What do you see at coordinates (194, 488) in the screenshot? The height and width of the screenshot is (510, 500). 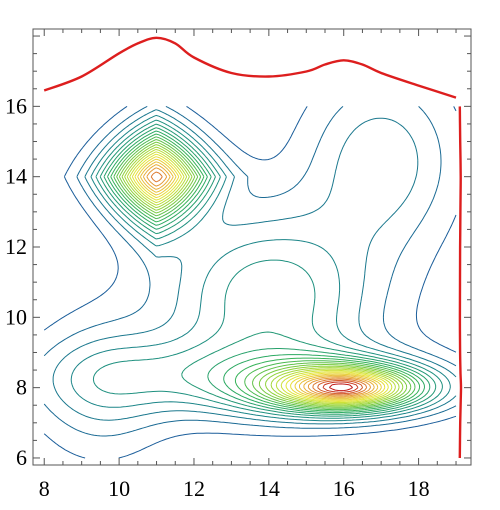 I see `x-tick-label: 12` at bounding box center [194, 488].